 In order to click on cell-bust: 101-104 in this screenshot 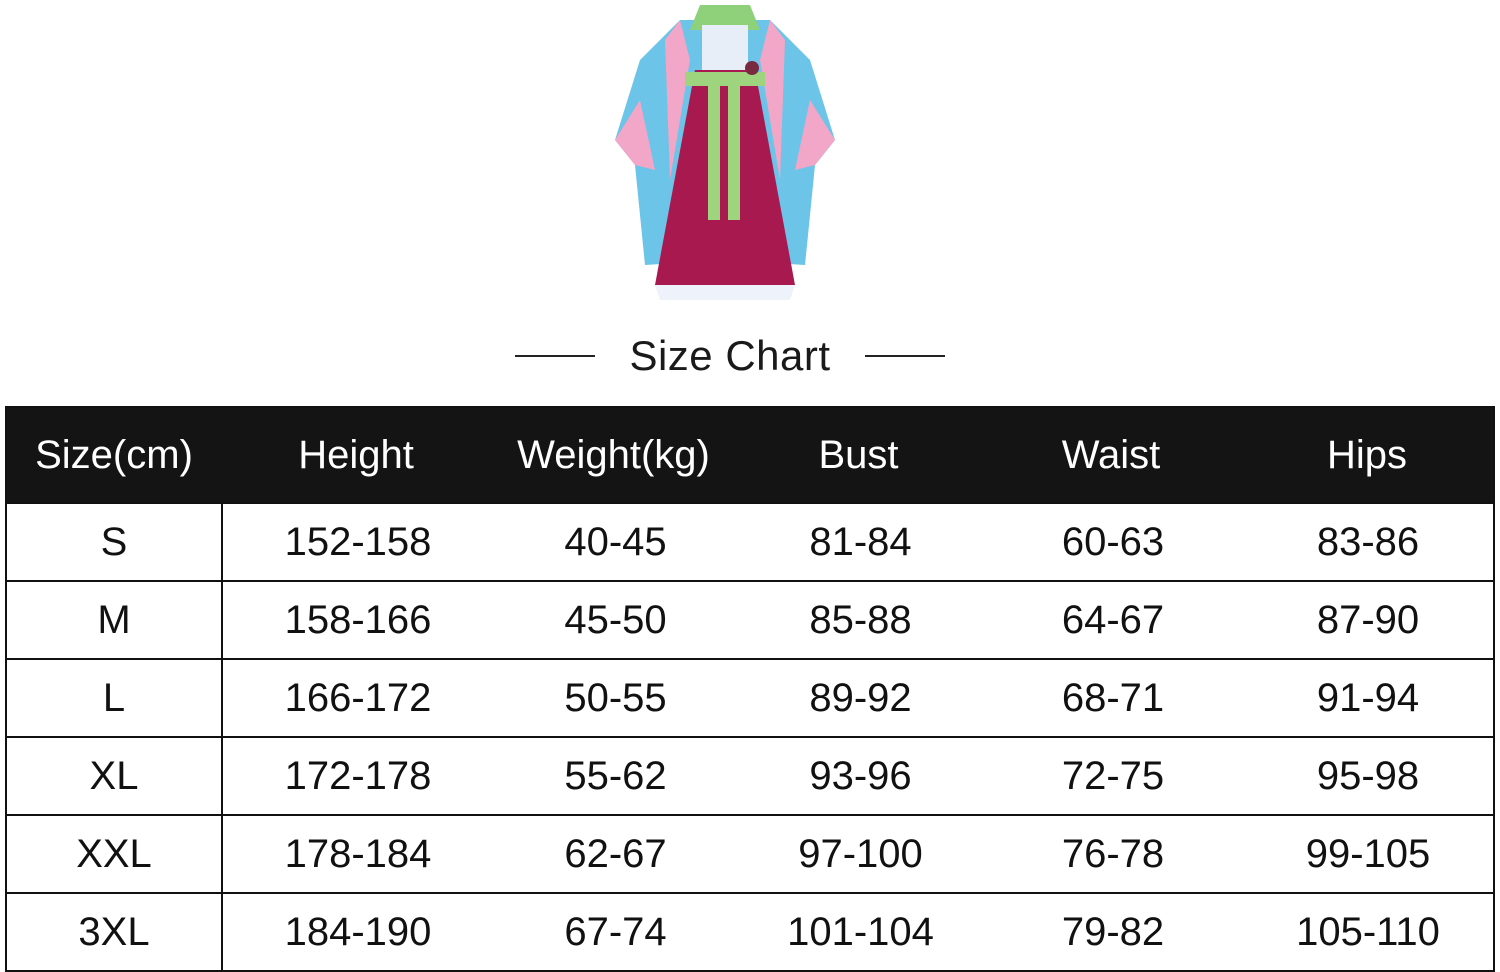, I will do `click(860, 931)`.